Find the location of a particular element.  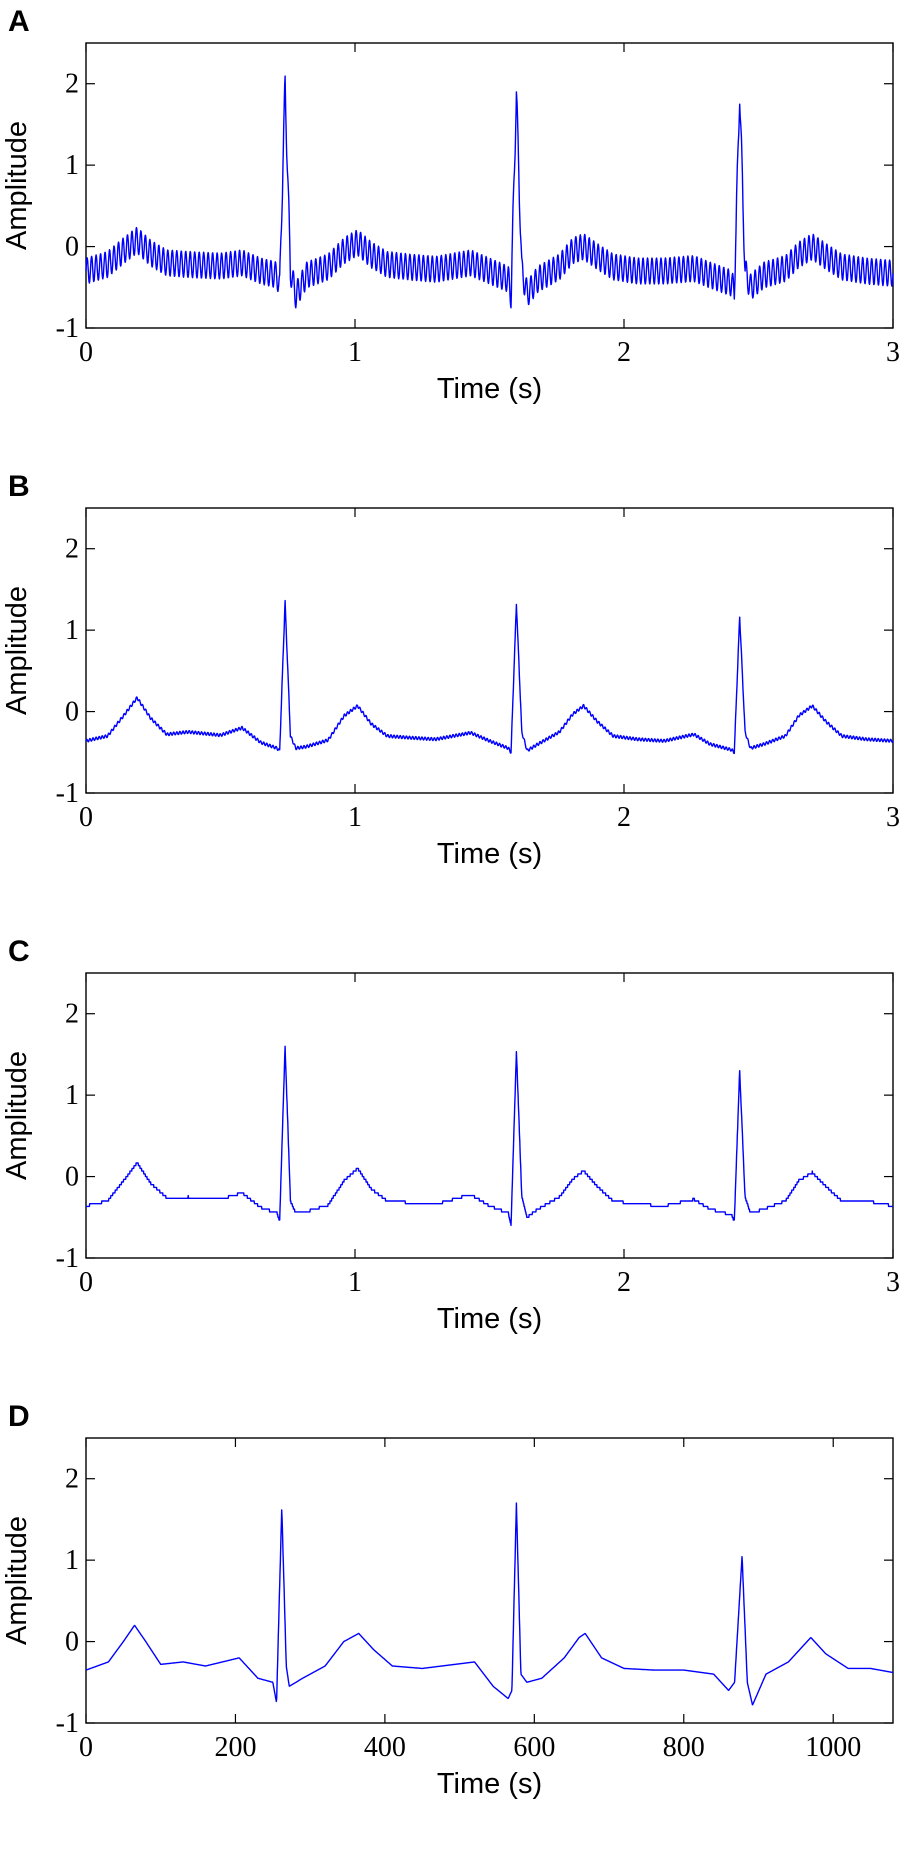

x-tick-label: 800 is located at coordinates (684, 1747).